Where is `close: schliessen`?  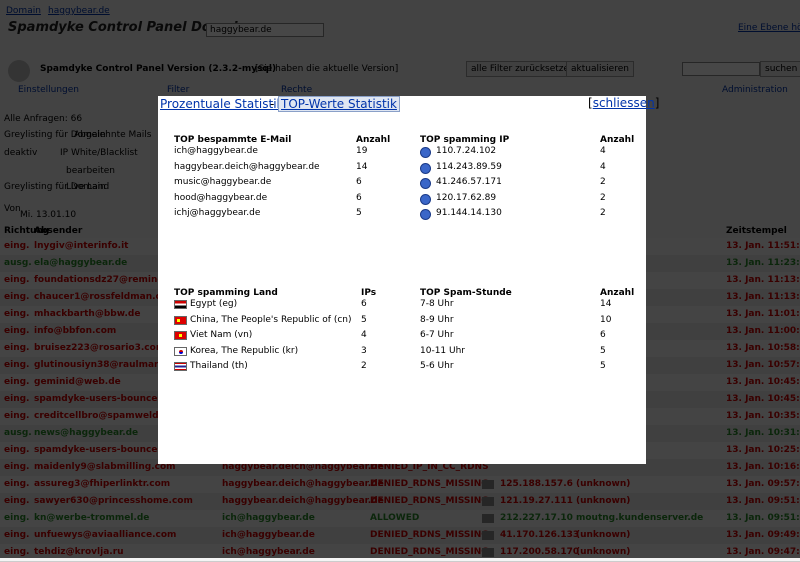 close: schliessen is located at coordinates (623, 103).